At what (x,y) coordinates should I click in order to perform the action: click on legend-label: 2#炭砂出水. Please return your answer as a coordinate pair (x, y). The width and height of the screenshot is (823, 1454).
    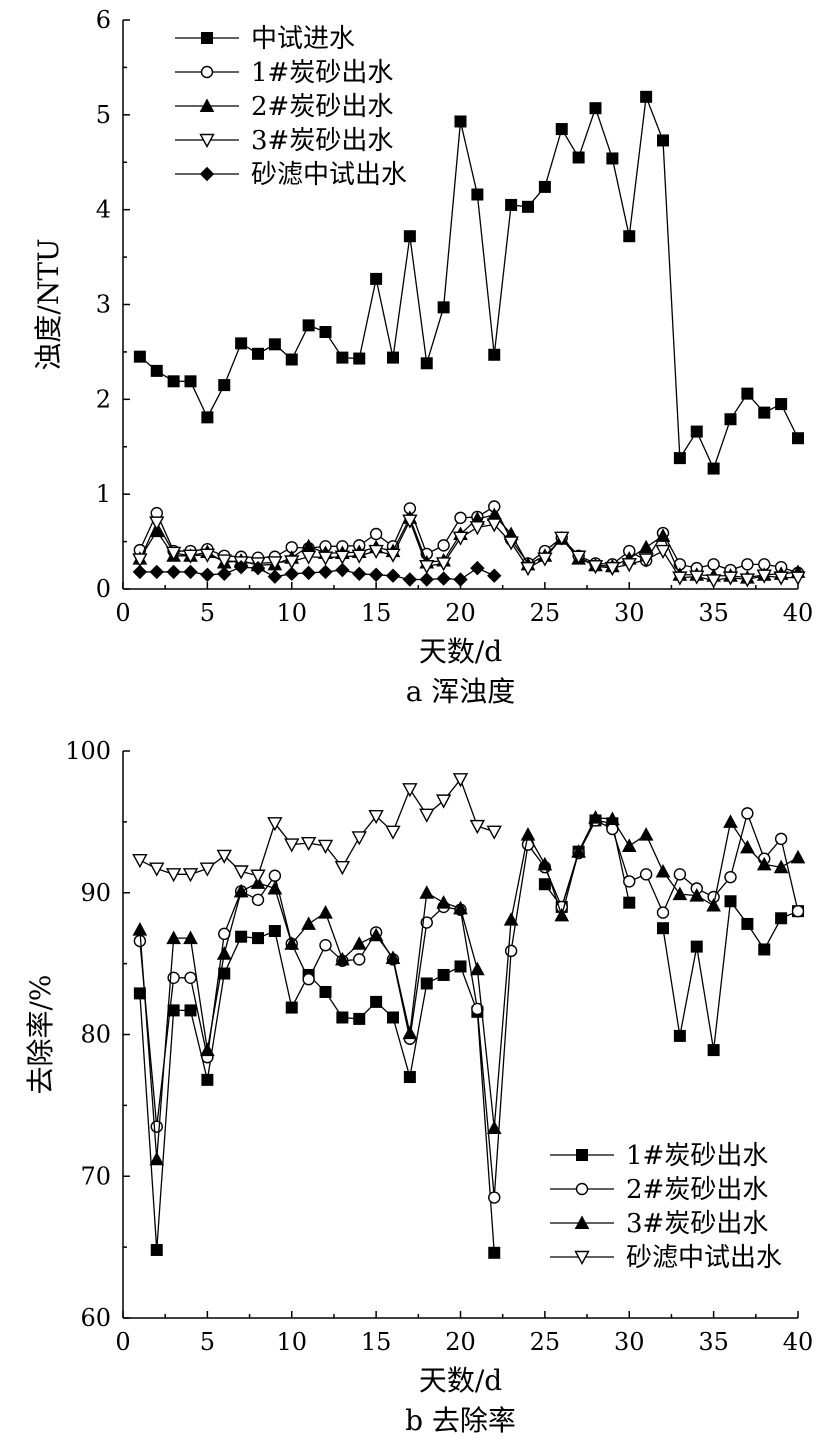
    Looking at the image, I should click on (697, 1190).